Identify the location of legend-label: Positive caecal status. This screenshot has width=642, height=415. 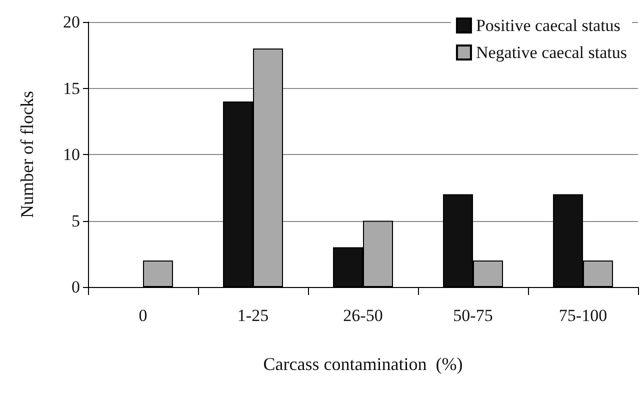
(548, 25).